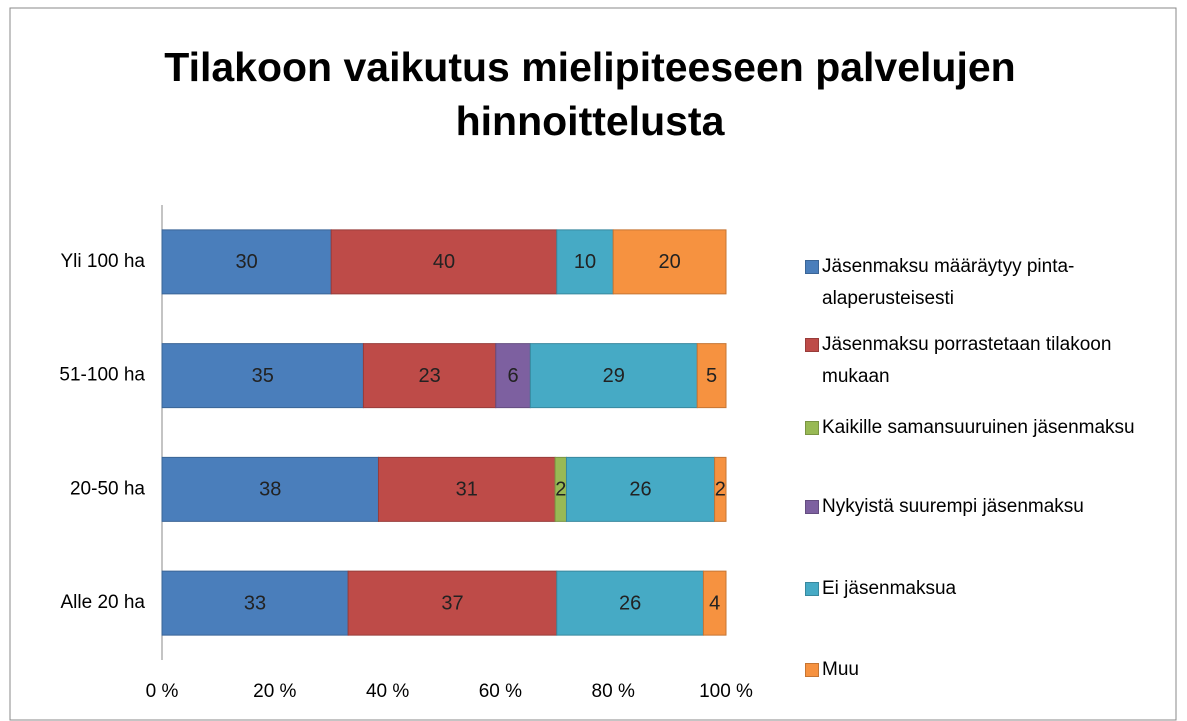  I want to click on x-tick-label: 80 %, so click(613, 691).